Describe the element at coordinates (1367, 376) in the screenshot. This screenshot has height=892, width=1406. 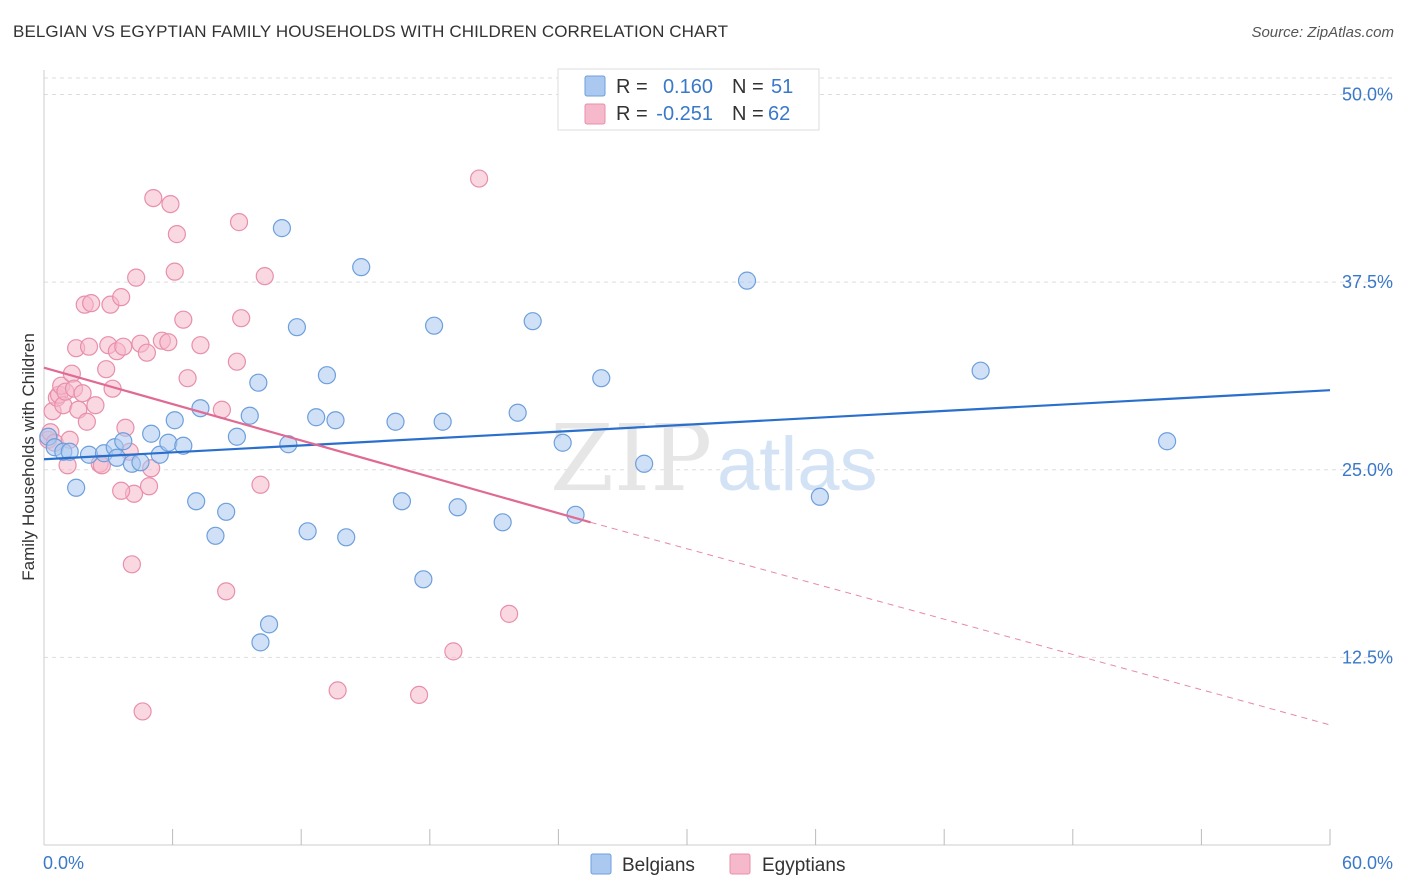
I see `y-tick-labels: 12.5% 25.0% 37.5% 50.0%` at that location.